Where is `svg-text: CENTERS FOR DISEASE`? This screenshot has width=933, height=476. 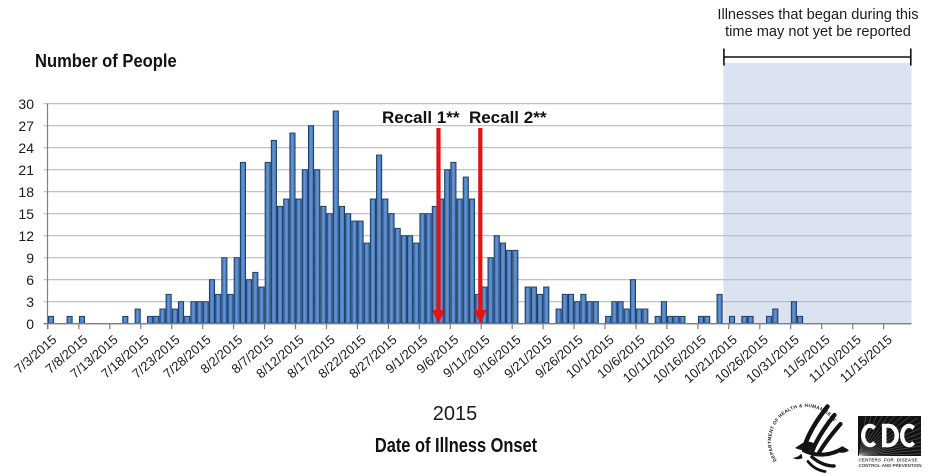
svg-text: CENTERS FOR DISEASE is located at coordinates (888, 460).